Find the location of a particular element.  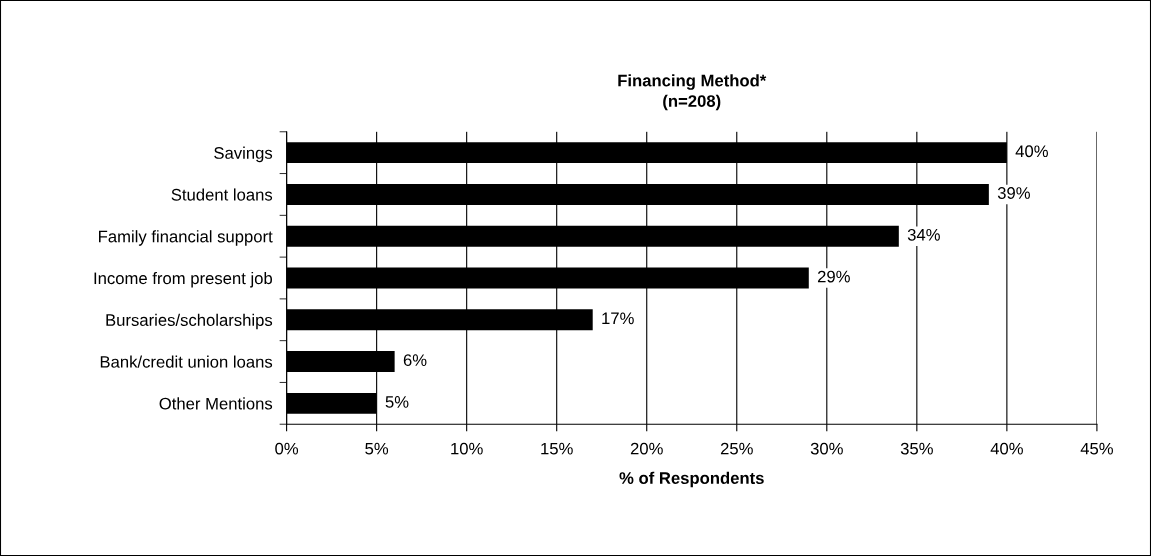

y-tick-label: Student loans is located at coordinates (222, 194).